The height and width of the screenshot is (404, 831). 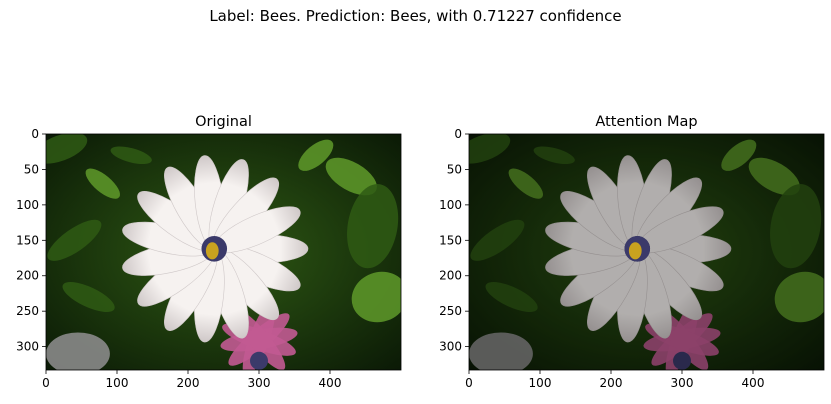 I want to click on axes-title: Original, so click(x=223, y=122).